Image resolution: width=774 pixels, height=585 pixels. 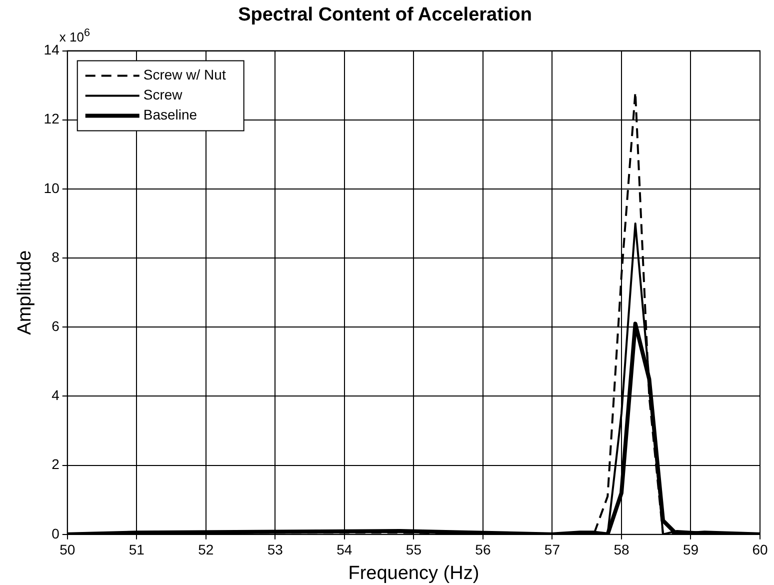 I want to click on y-tick-label: 10, so click(x=52, y=188).